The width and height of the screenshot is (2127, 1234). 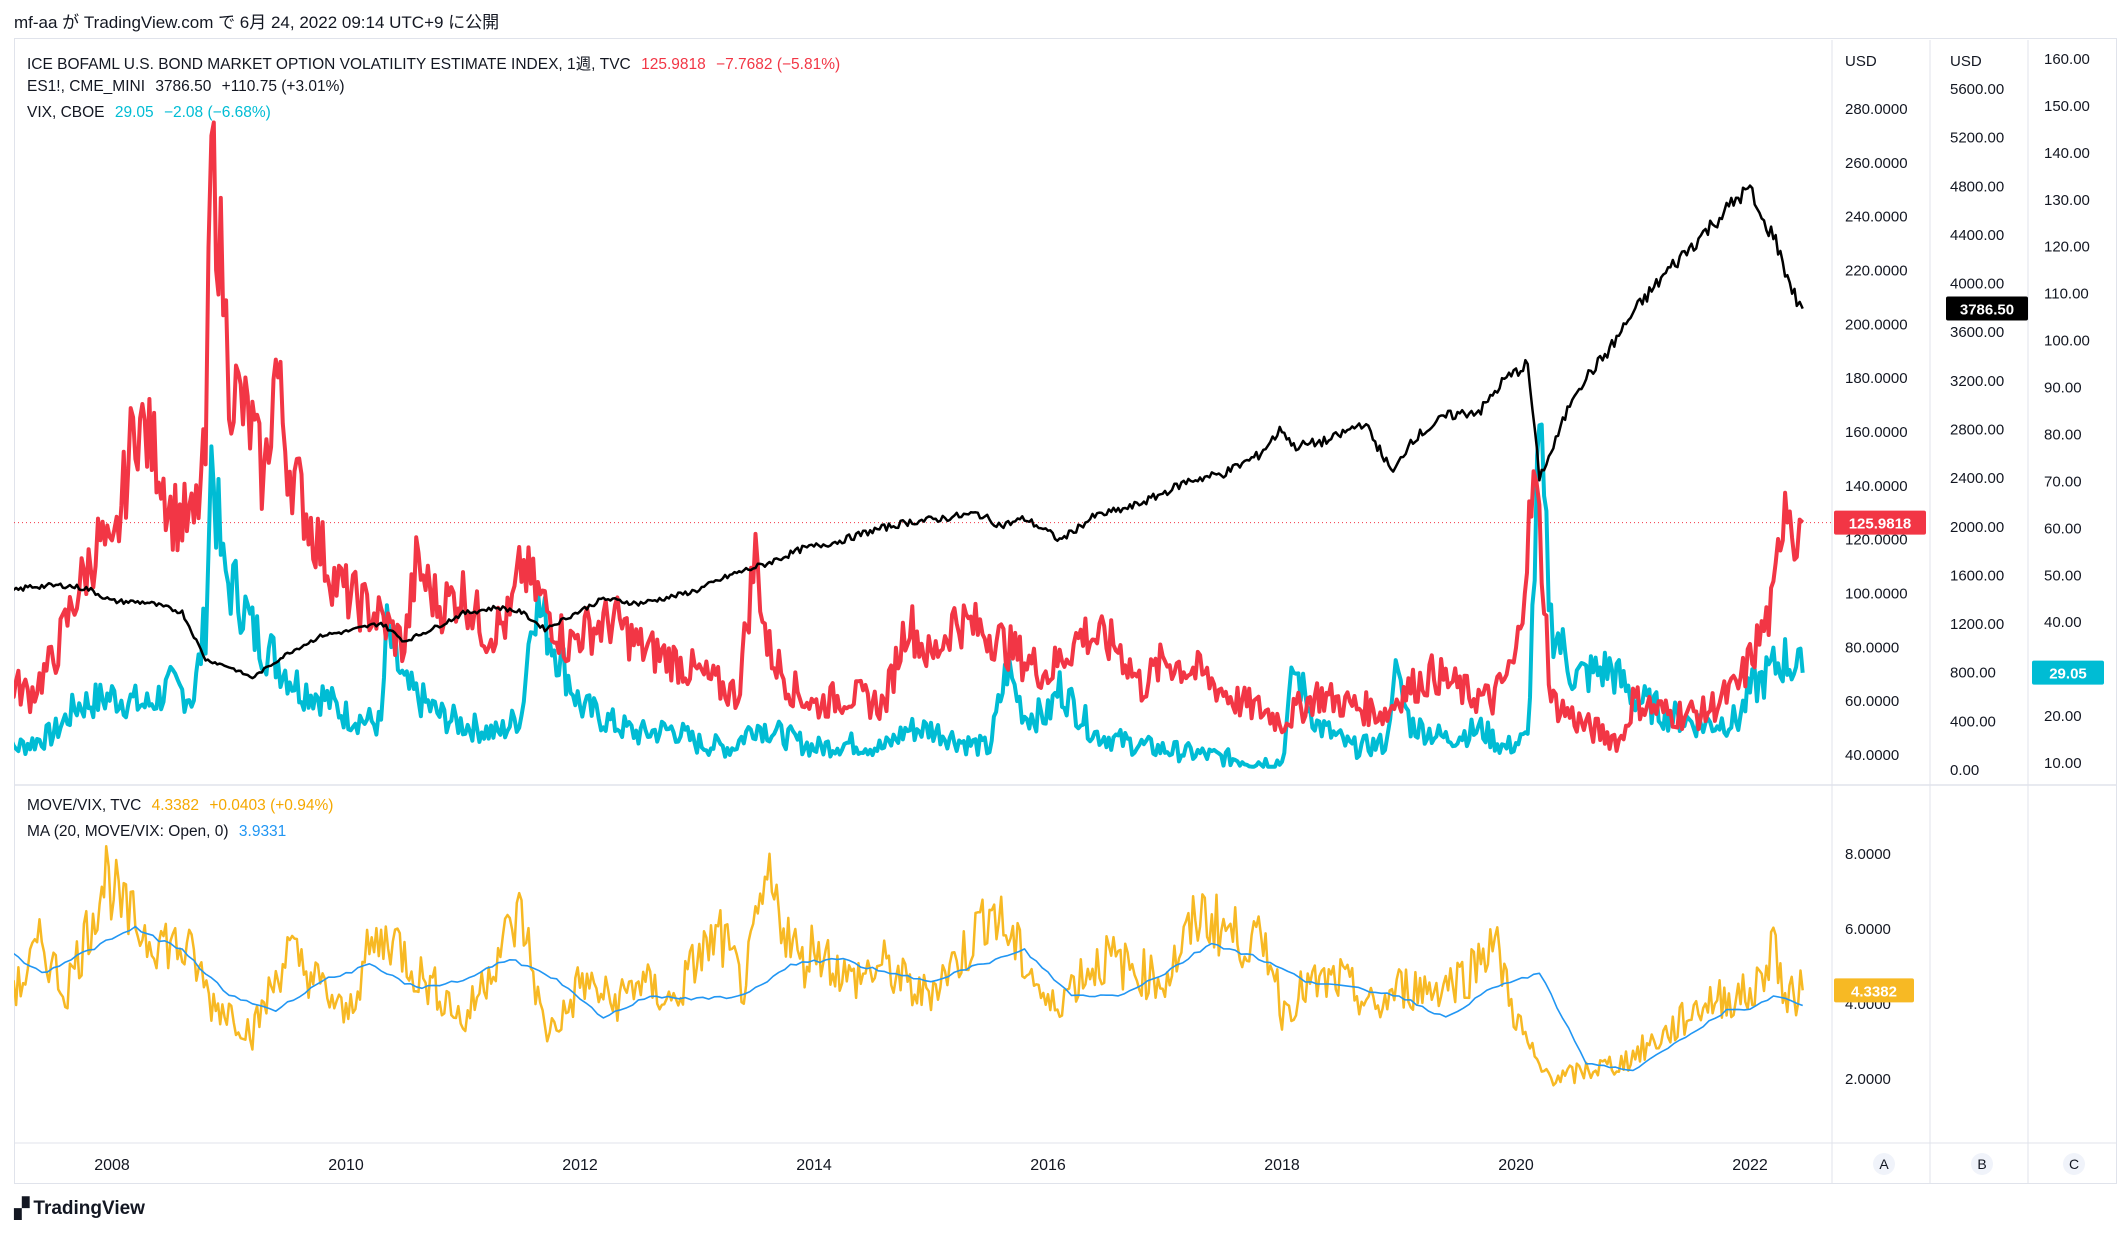 What do you see at coordinates (1876, 540) in the screenshot?
I see `axis-a-tick: 120.0000` at bounding box center [1876, 540].